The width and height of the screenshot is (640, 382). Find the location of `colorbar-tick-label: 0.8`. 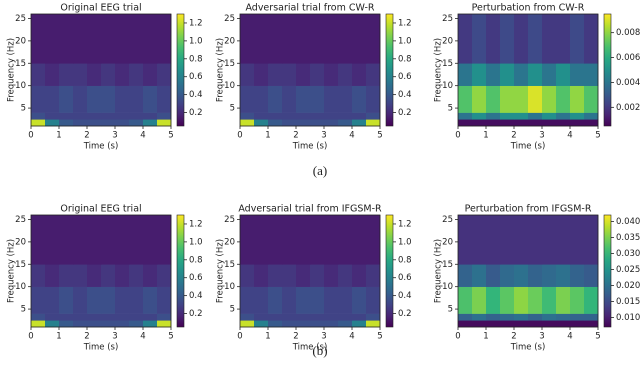

colorbar-tick-label: 0.8 is located at coordinates (405, 260).